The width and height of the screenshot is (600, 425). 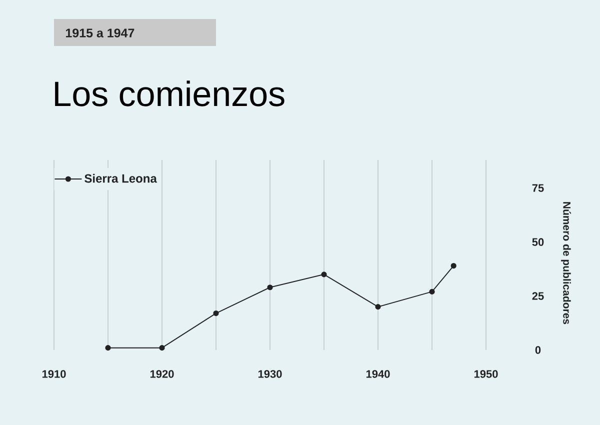 I want to click on chart-subtitle: 1915 a 1947, so click(x=100, y=33).